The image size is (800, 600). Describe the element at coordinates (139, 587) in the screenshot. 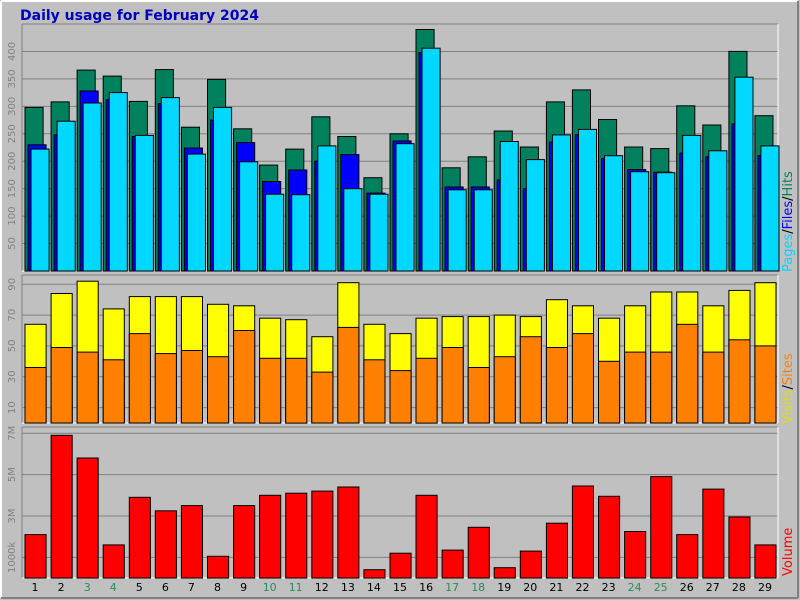

I see `day-label-5: 5` at that location.